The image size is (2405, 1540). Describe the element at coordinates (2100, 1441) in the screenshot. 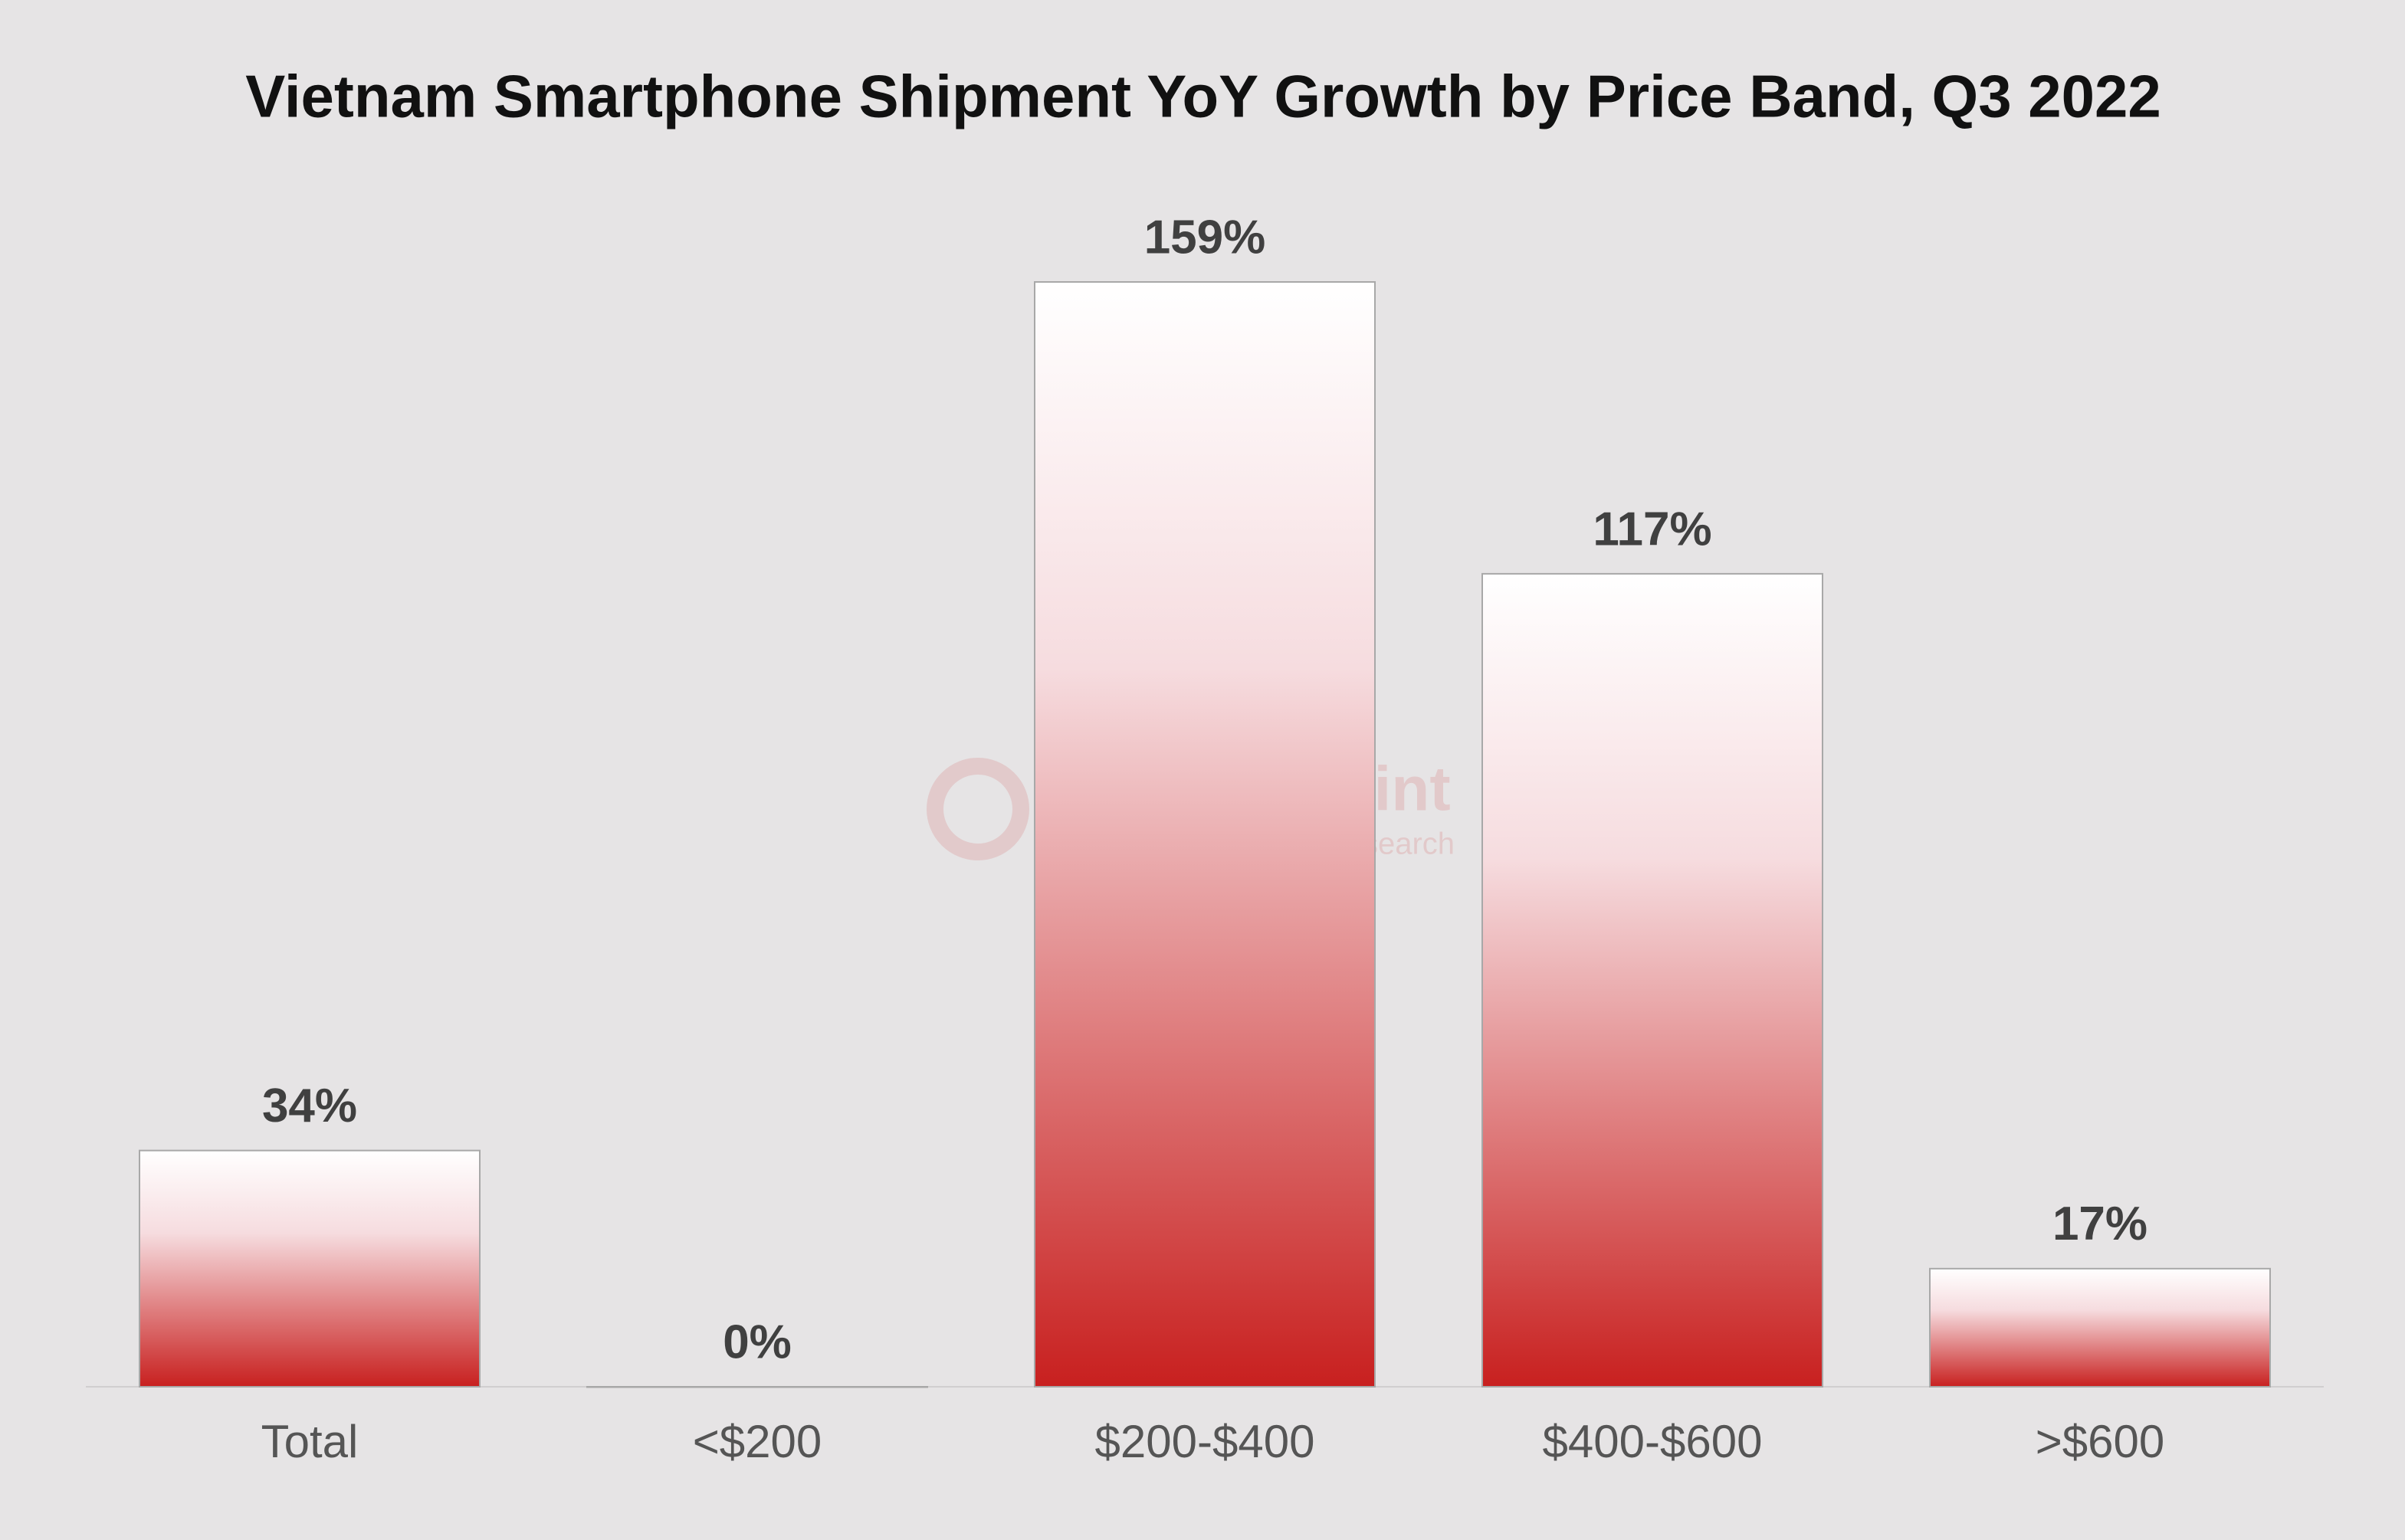

I see `x-tick-label: >$600` at that location.